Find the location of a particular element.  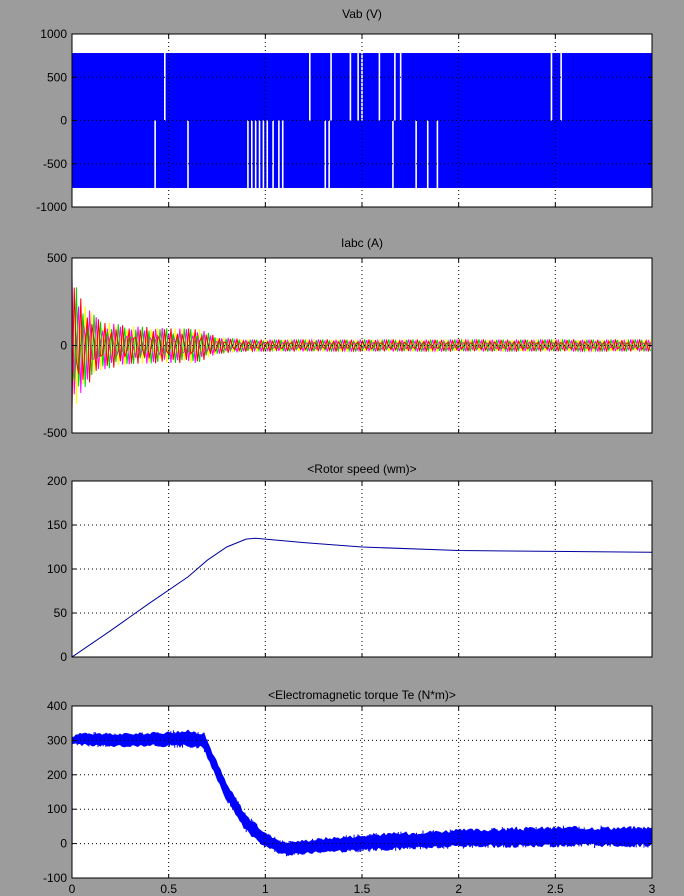

x-tick-label: 0.5 is located at coordinates (168, 889).